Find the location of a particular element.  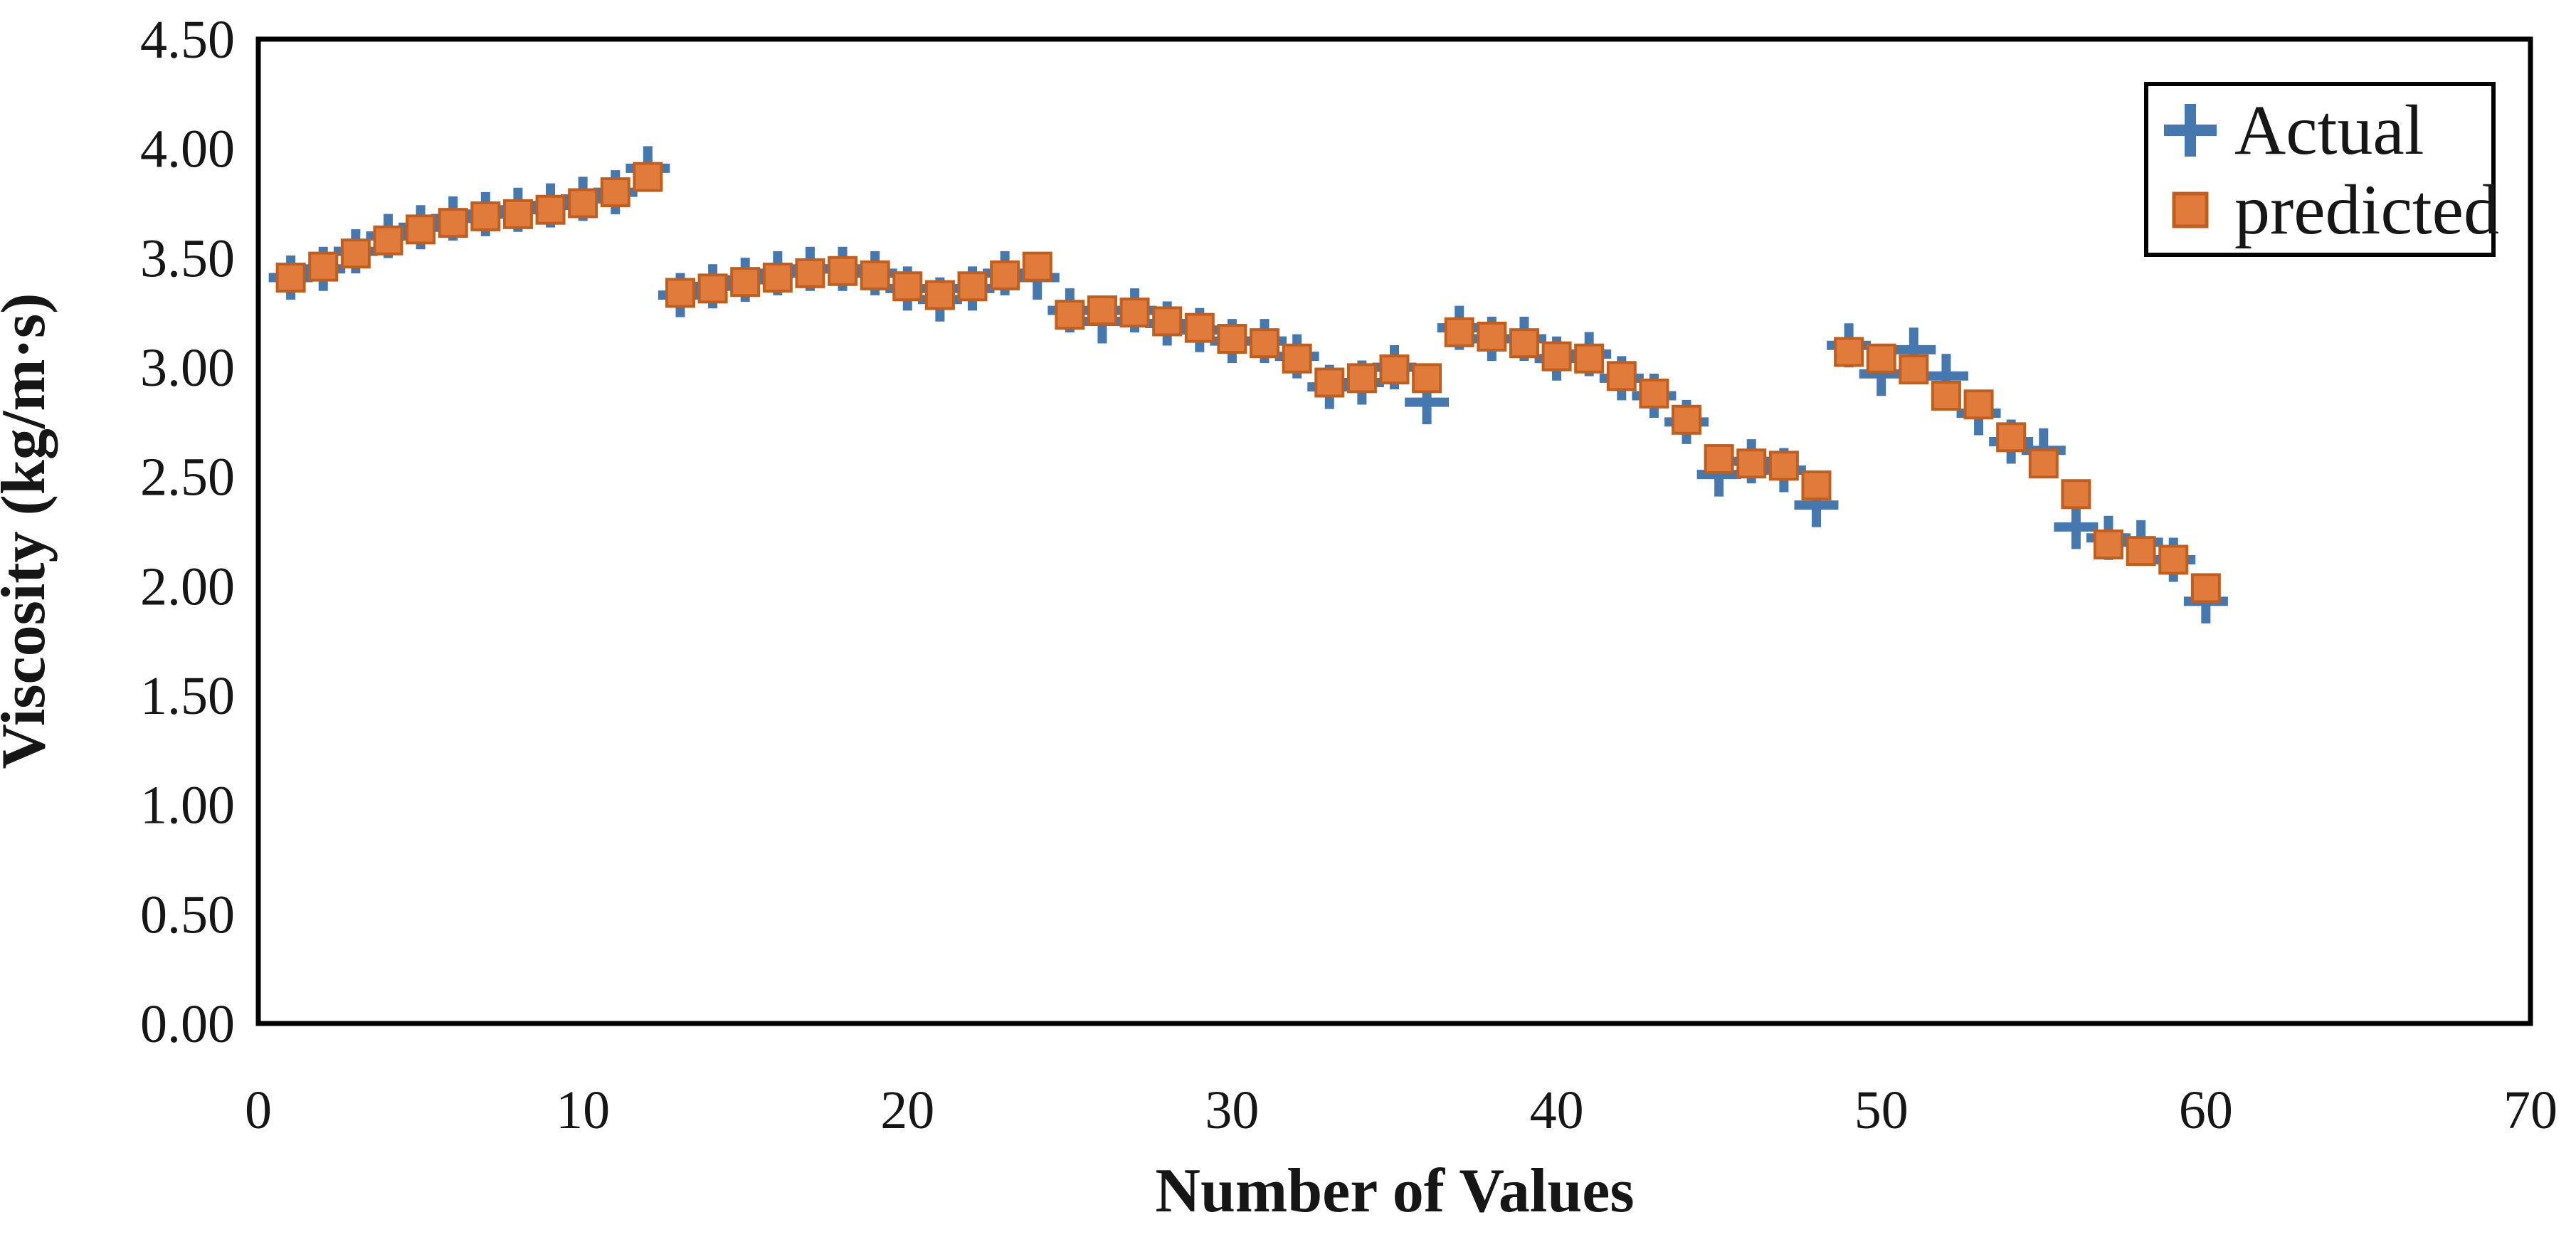

x-tick-label: 30 is located at coordinates (1232, 1110).